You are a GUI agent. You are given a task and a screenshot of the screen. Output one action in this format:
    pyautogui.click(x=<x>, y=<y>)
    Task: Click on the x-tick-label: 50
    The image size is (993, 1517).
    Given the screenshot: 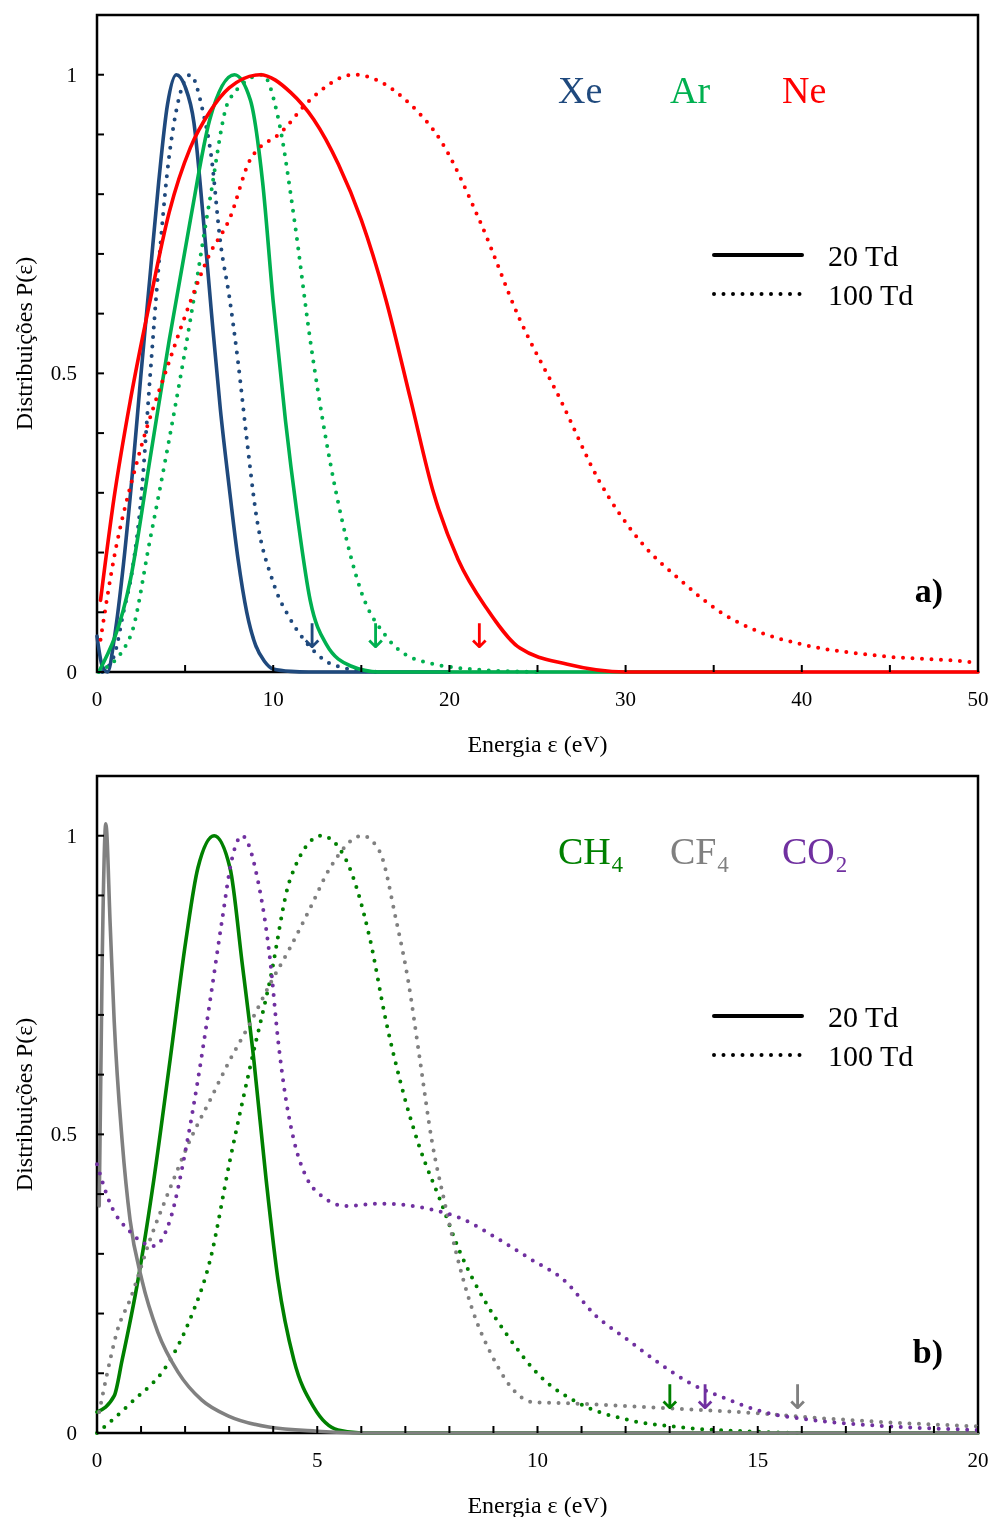 What is the action you would take?
    pyautogui.click(x=978, y=699)
    